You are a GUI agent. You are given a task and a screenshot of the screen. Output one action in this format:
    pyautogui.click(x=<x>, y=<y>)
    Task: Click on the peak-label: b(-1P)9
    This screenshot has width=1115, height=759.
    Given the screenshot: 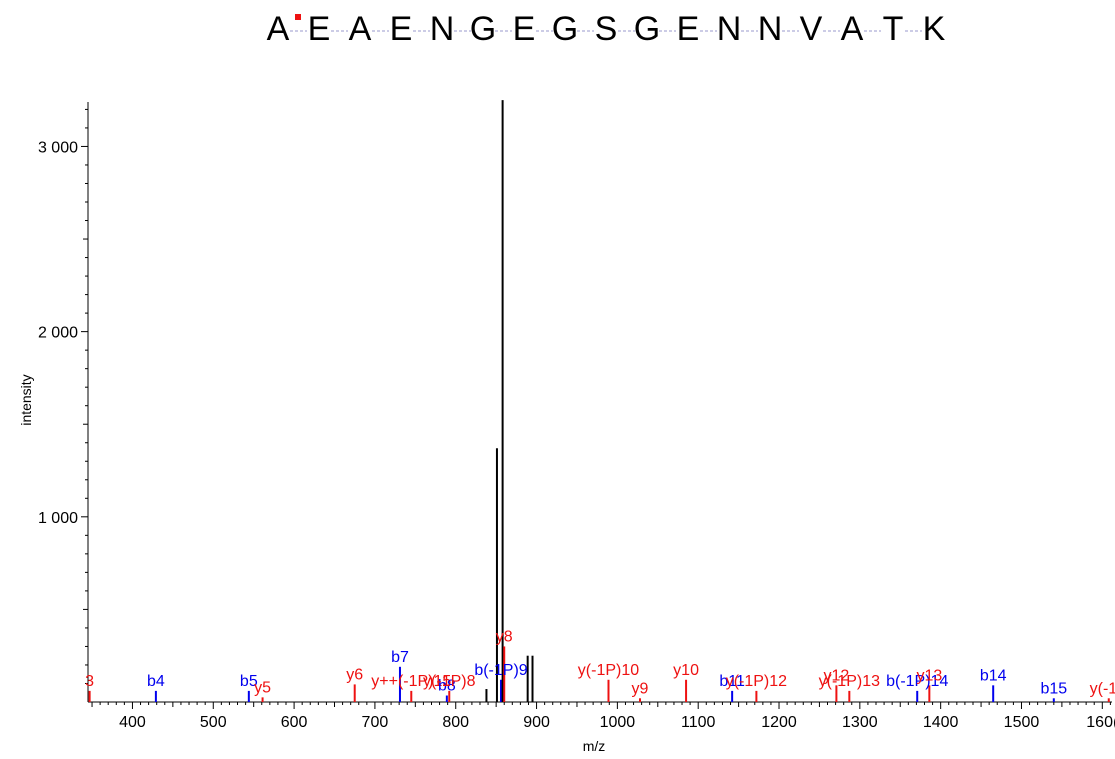 What is the action you would take?
    pyautogui.click(x=500, y=670)
    